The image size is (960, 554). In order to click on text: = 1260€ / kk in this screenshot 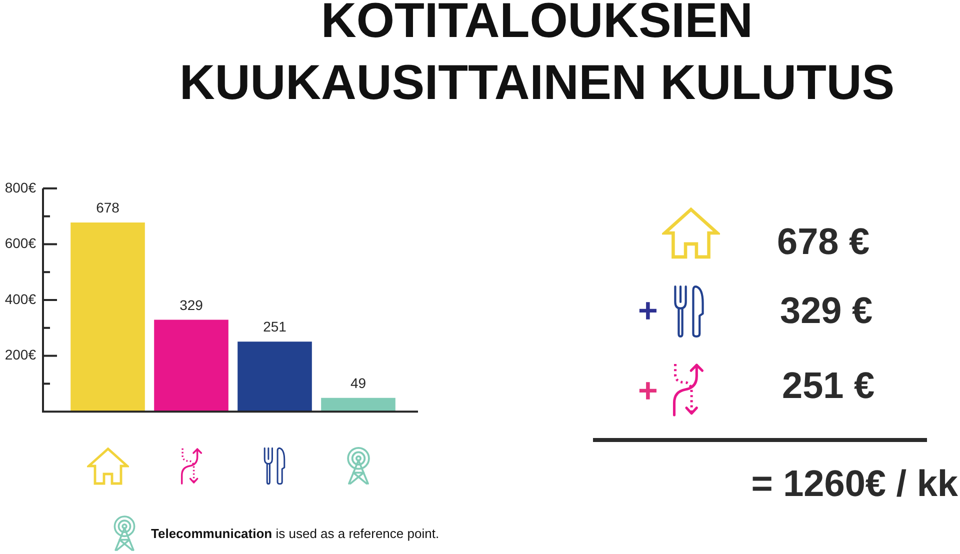, I will do `click(854, 483)`.